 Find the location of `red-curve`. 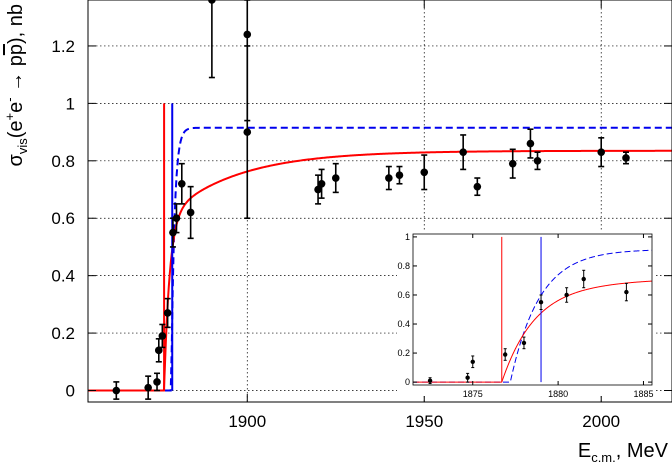

red-curve is located at coordinates (533, 331).